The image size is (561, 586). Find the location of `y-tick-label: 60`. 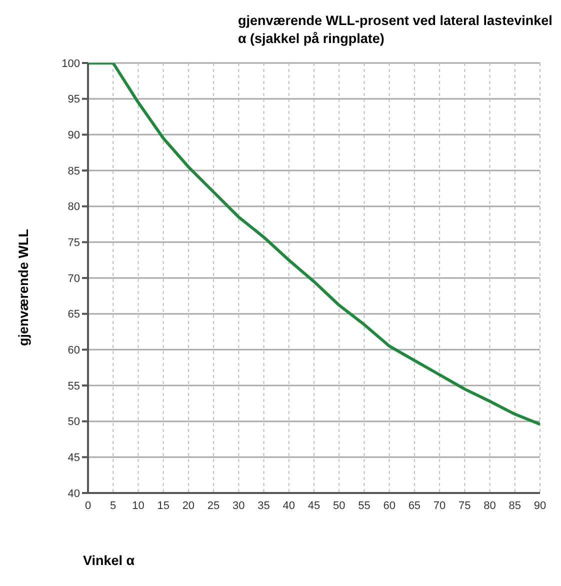

y-tick-label: 60 is located at coordinates (74, 350).